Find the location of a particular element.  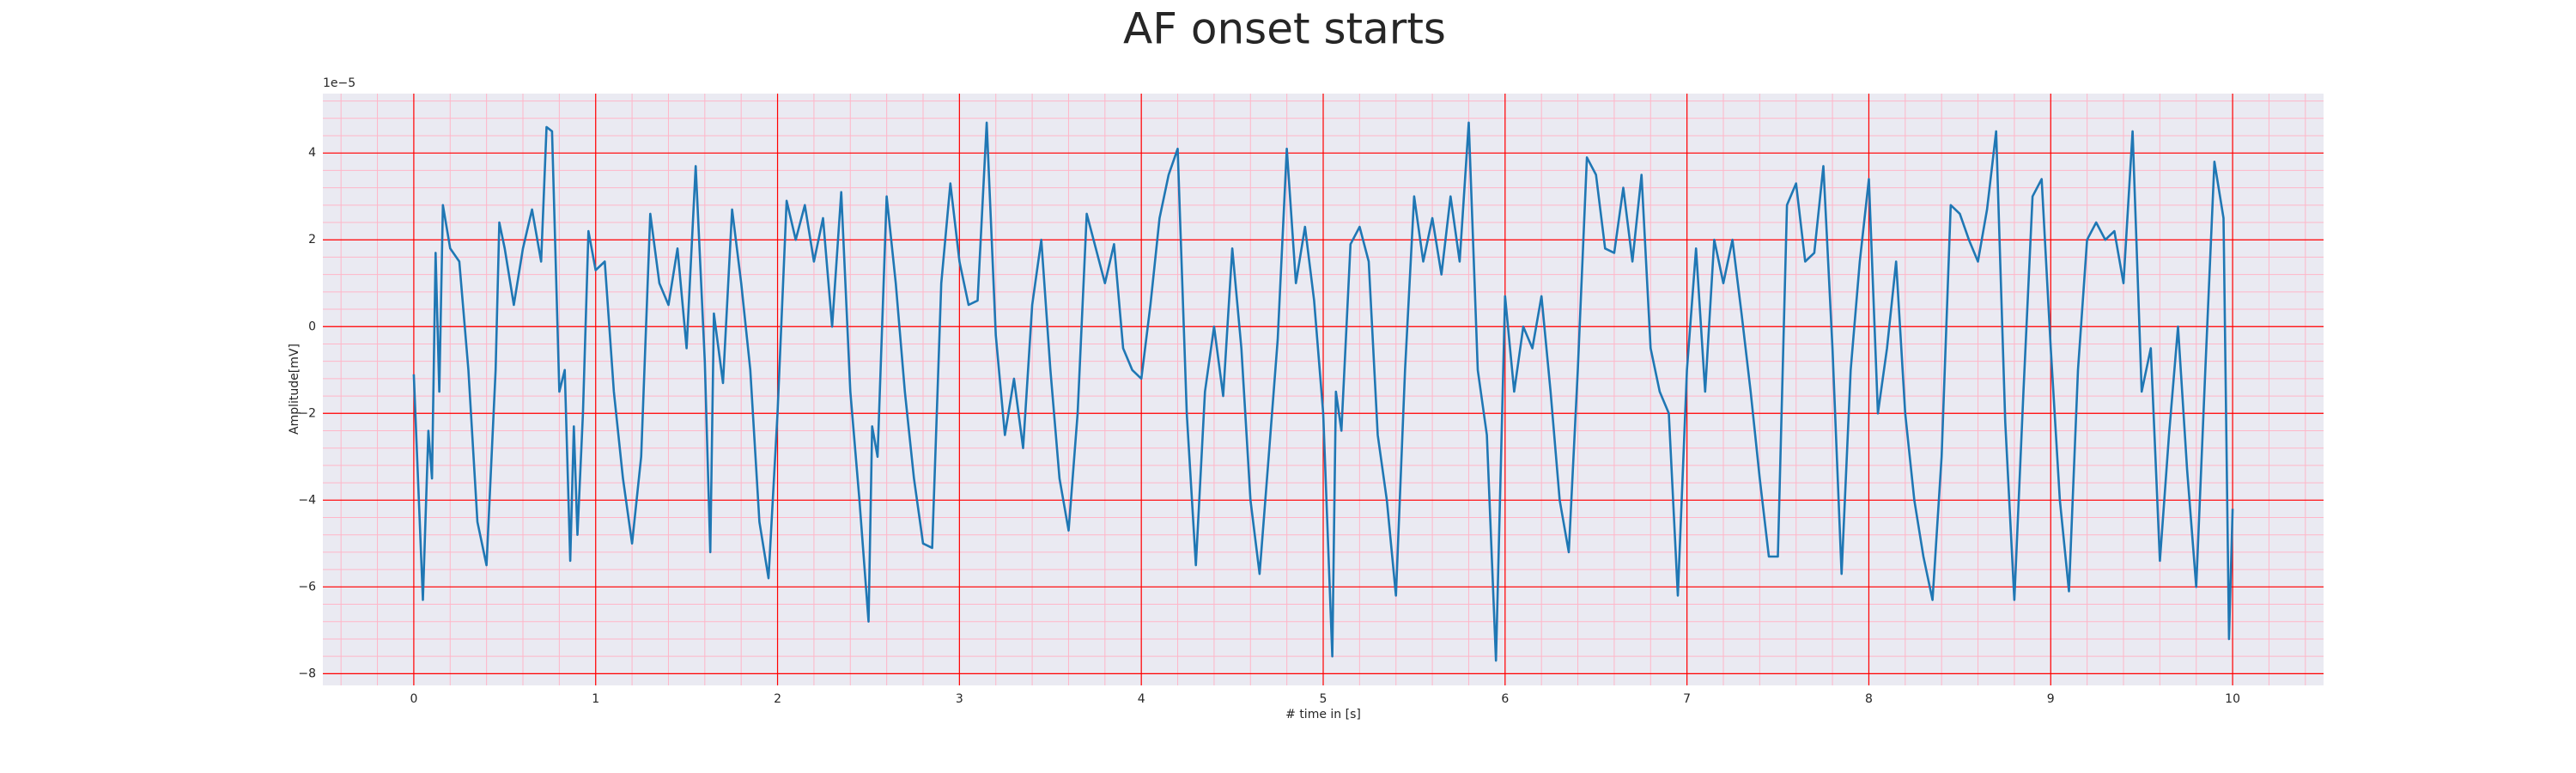

y-tick-label: −2 is located at coordinates (307, 413).